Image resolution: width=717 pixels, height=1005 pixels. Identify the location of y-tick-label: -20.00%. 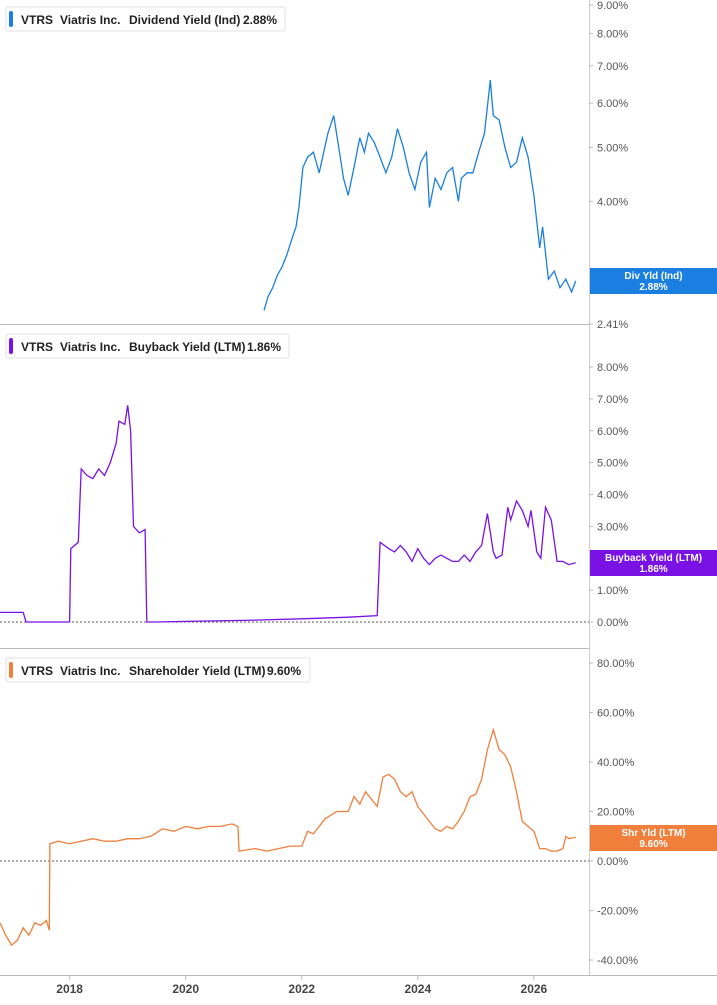
(617, 912).